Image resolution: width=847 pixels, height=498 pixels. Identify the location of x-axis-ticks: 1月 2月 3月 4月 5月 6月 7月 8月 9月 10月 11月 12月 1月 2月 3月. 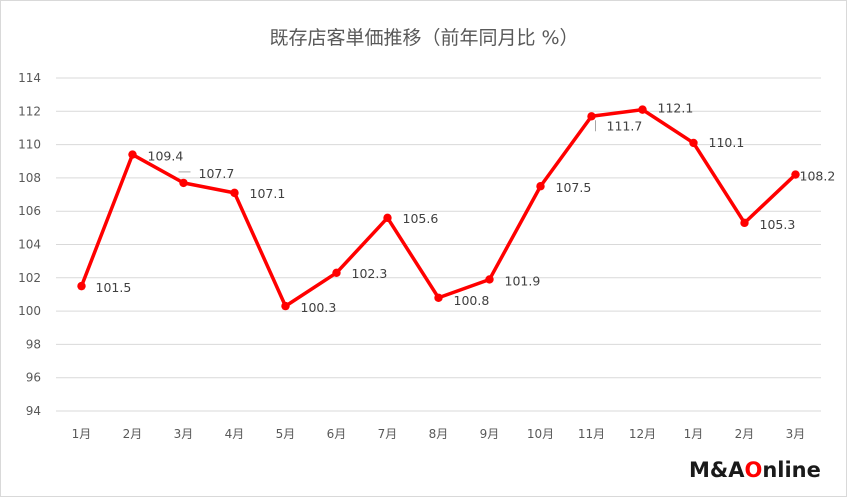
(439, 434).